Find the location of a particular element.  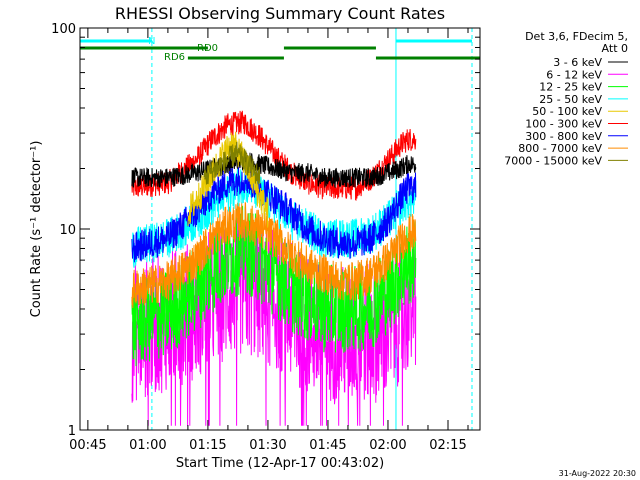

legend-title-line-1: Att 0 is located at coordinates (615, 48).